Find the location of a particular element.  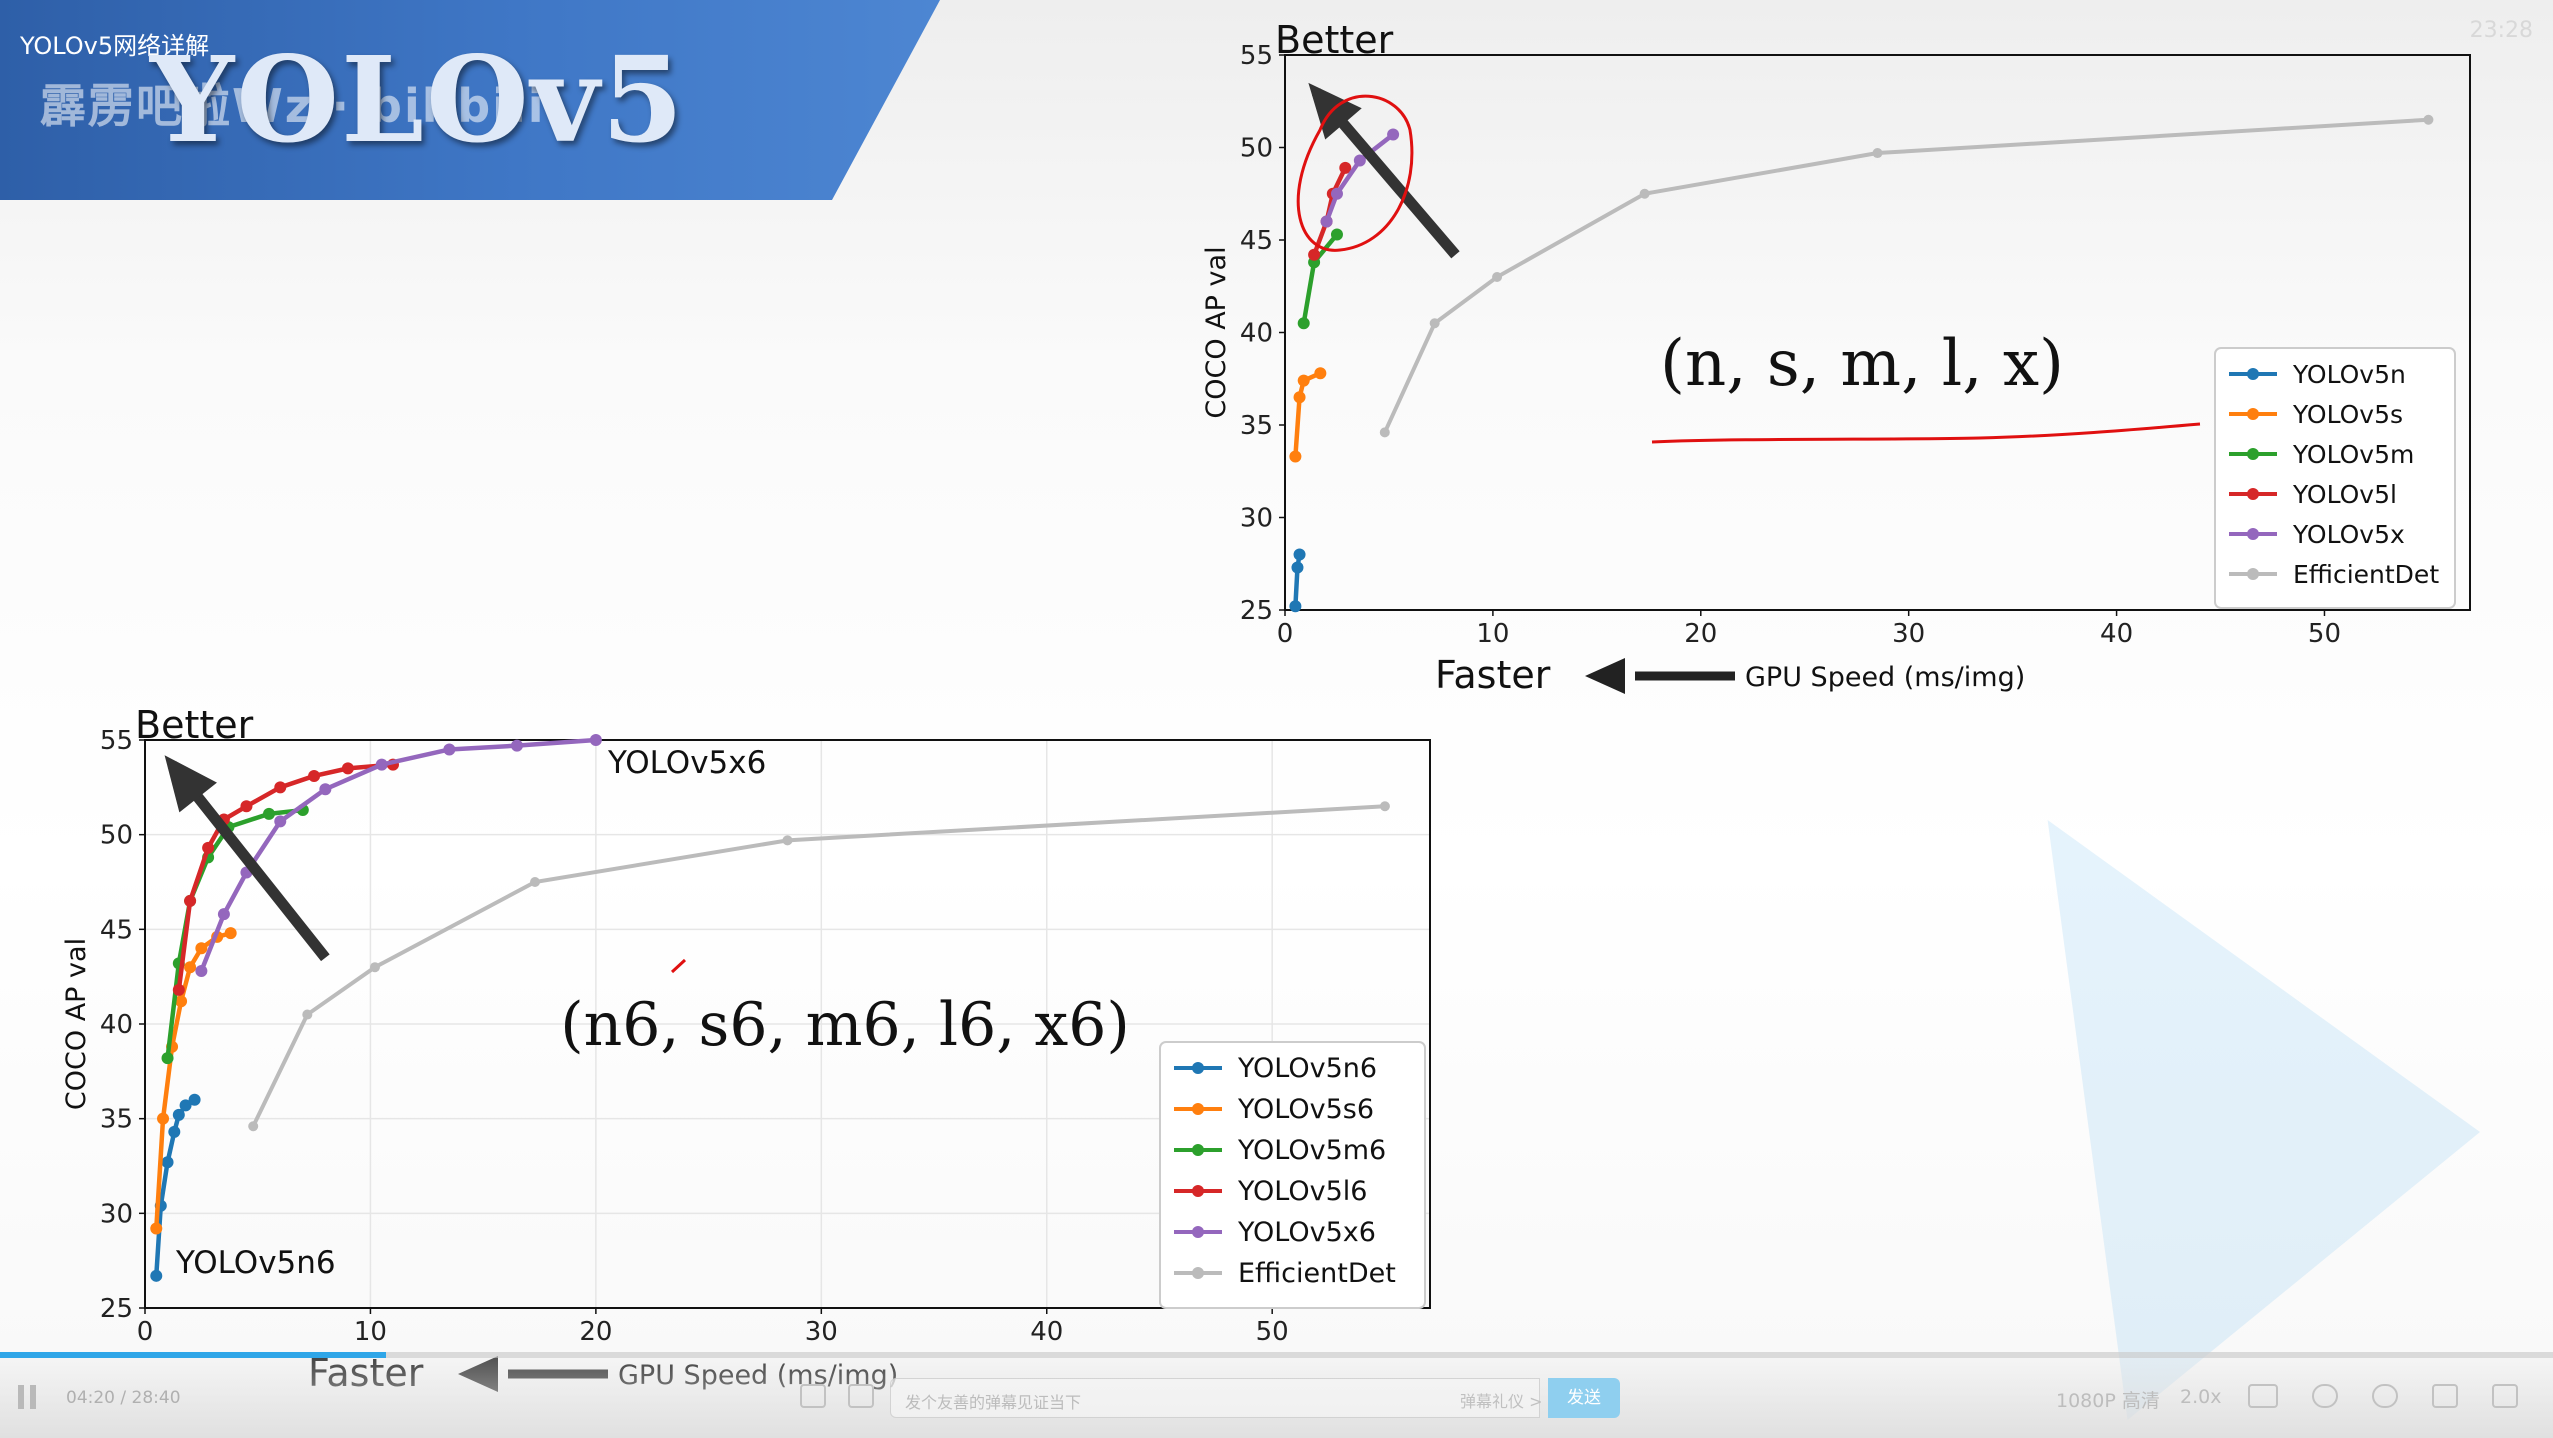

y-tick-label: 50 is located at coordinates (116, 836).